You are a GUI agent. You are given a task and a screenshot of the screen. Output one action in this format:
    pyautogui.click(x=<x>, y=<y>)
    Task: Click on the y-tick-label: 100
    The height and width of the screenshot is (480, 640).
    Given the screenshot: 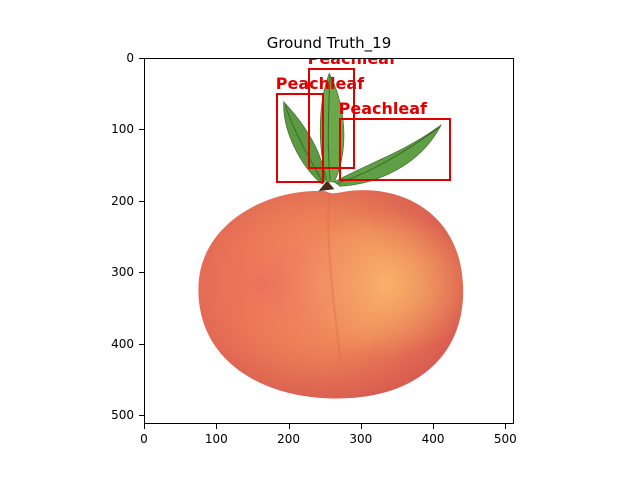 What is the action you would take?
    pyautogui.click(x=122, y=129)
    